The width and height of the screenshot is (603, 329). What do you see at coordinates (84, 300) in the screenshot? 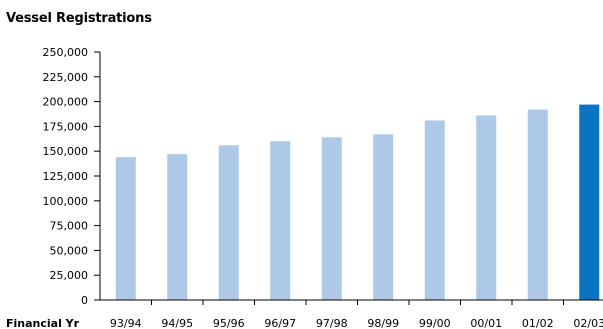
I see `y-tick-label: 0` at bounding box center [84, 300].